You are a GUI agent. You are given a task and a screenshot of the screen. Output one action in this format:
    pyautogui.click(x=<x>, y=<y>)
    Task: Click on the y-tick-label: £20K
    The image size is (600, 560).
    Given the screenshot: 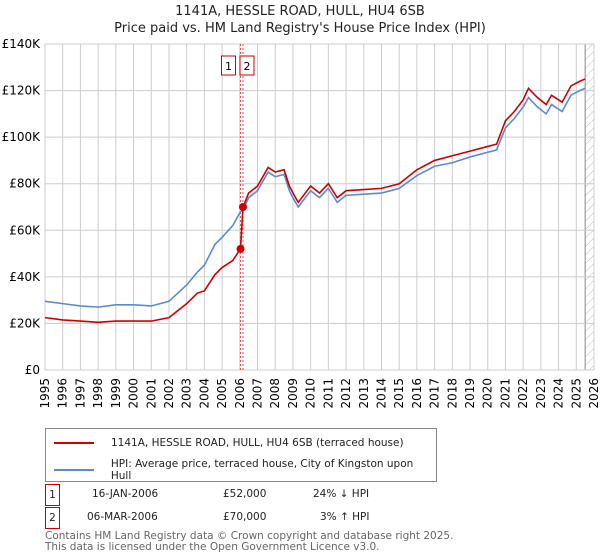 What is the action you would take?
    pyautogui.click(x=25, y=323)
    